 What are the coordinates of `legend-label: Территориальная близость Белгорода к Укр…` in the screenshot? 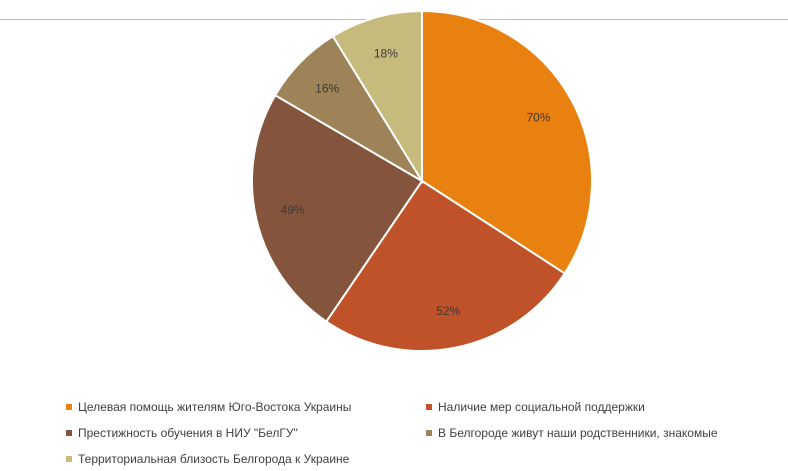 It's located at (214, 459).